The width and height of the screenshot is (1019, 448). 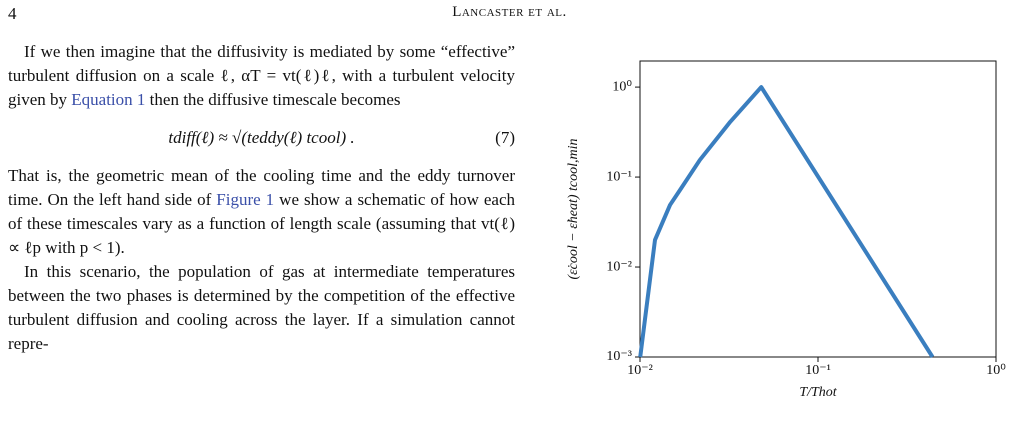 I want to click on y-tick-label: 10⁻¹, so click(x=619, y=176).